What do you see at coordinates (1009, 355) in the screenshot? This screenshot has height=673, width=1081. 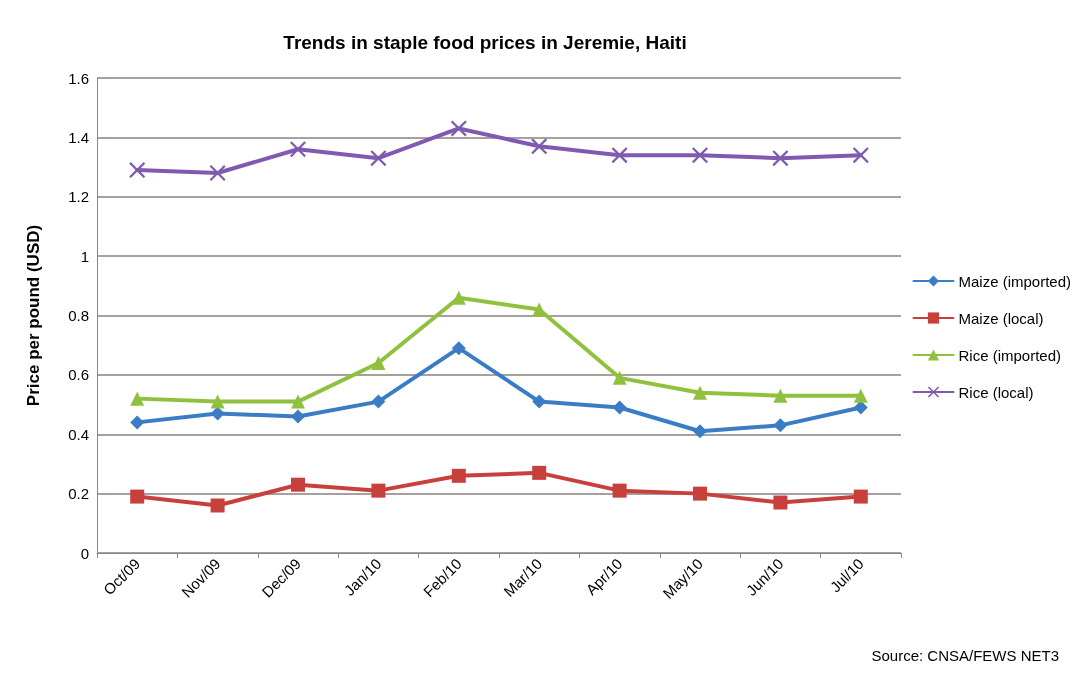 I see `legend-label: Rice (imported)` at bounding box center [1009, 355].